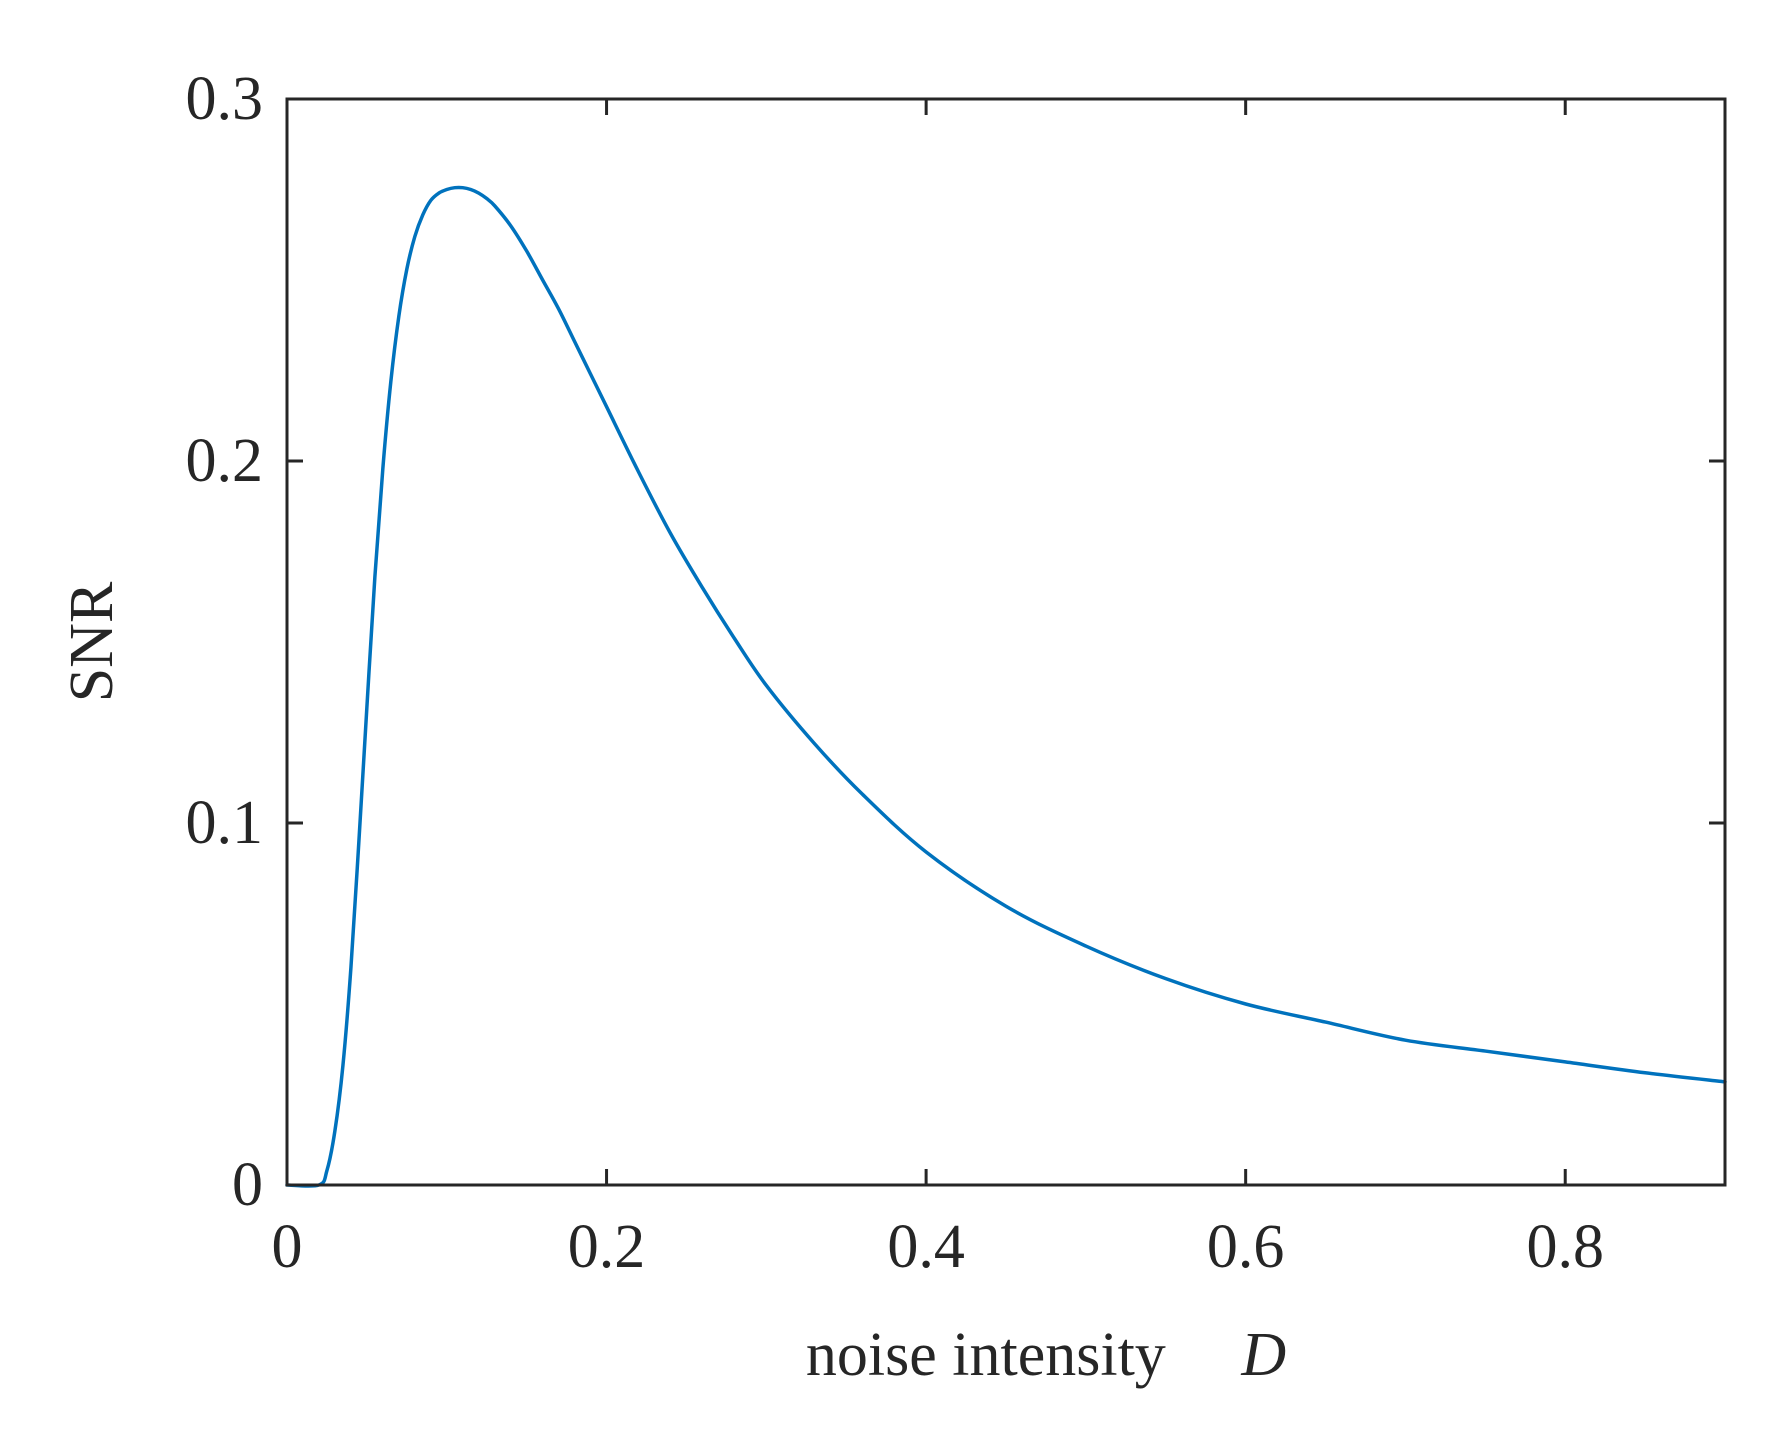 This screenshot has width=1765, height=1446. Describe the element at coordinates (1263, 1355) in the screenshot. I see `x-axis-label-symbol: D` at that location.